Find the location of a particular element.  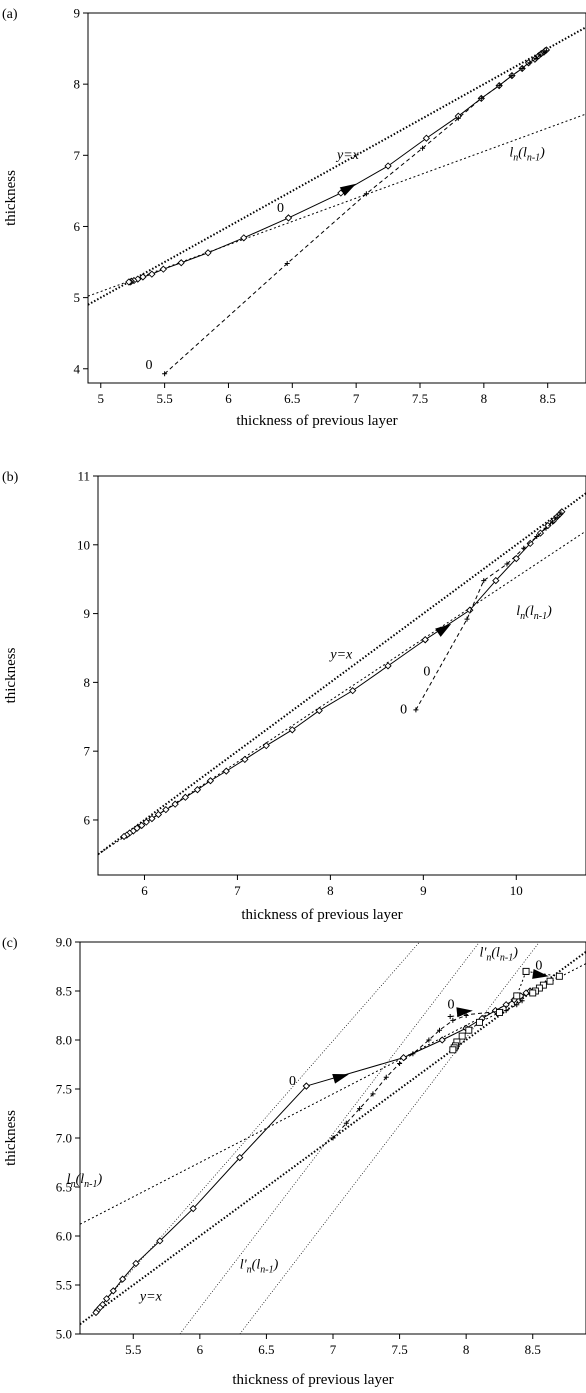

y-tick-label: 7 is located at coordinates (77, 155).